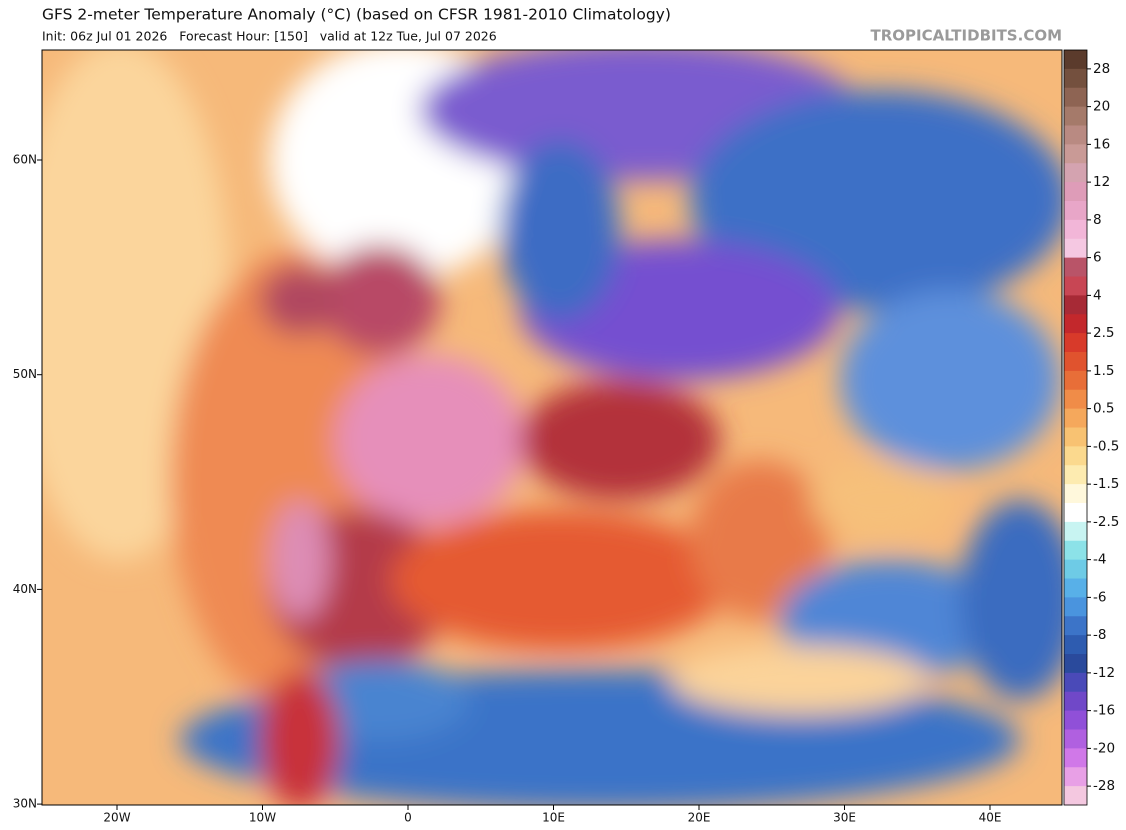 This screenshot has height=830, width=1126. Describe the element at coordinates (1101, 144) in the screenshot. I see `colorbar-label: 16` at that location.